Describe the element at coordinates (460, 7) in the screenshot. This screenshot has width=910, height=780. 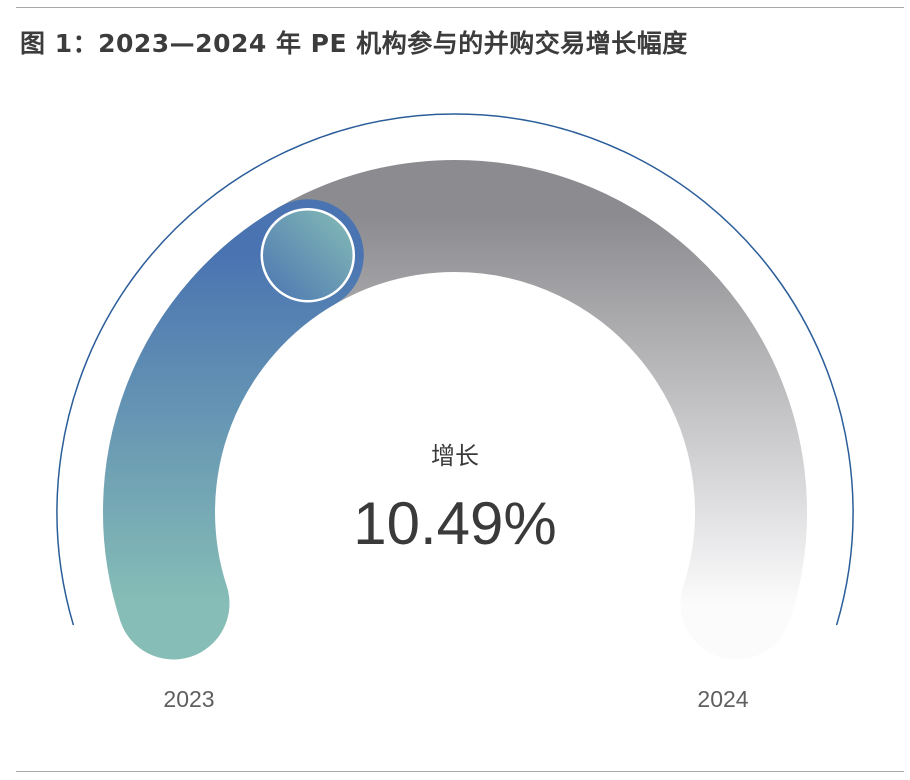
I see `top-rule` at that location.